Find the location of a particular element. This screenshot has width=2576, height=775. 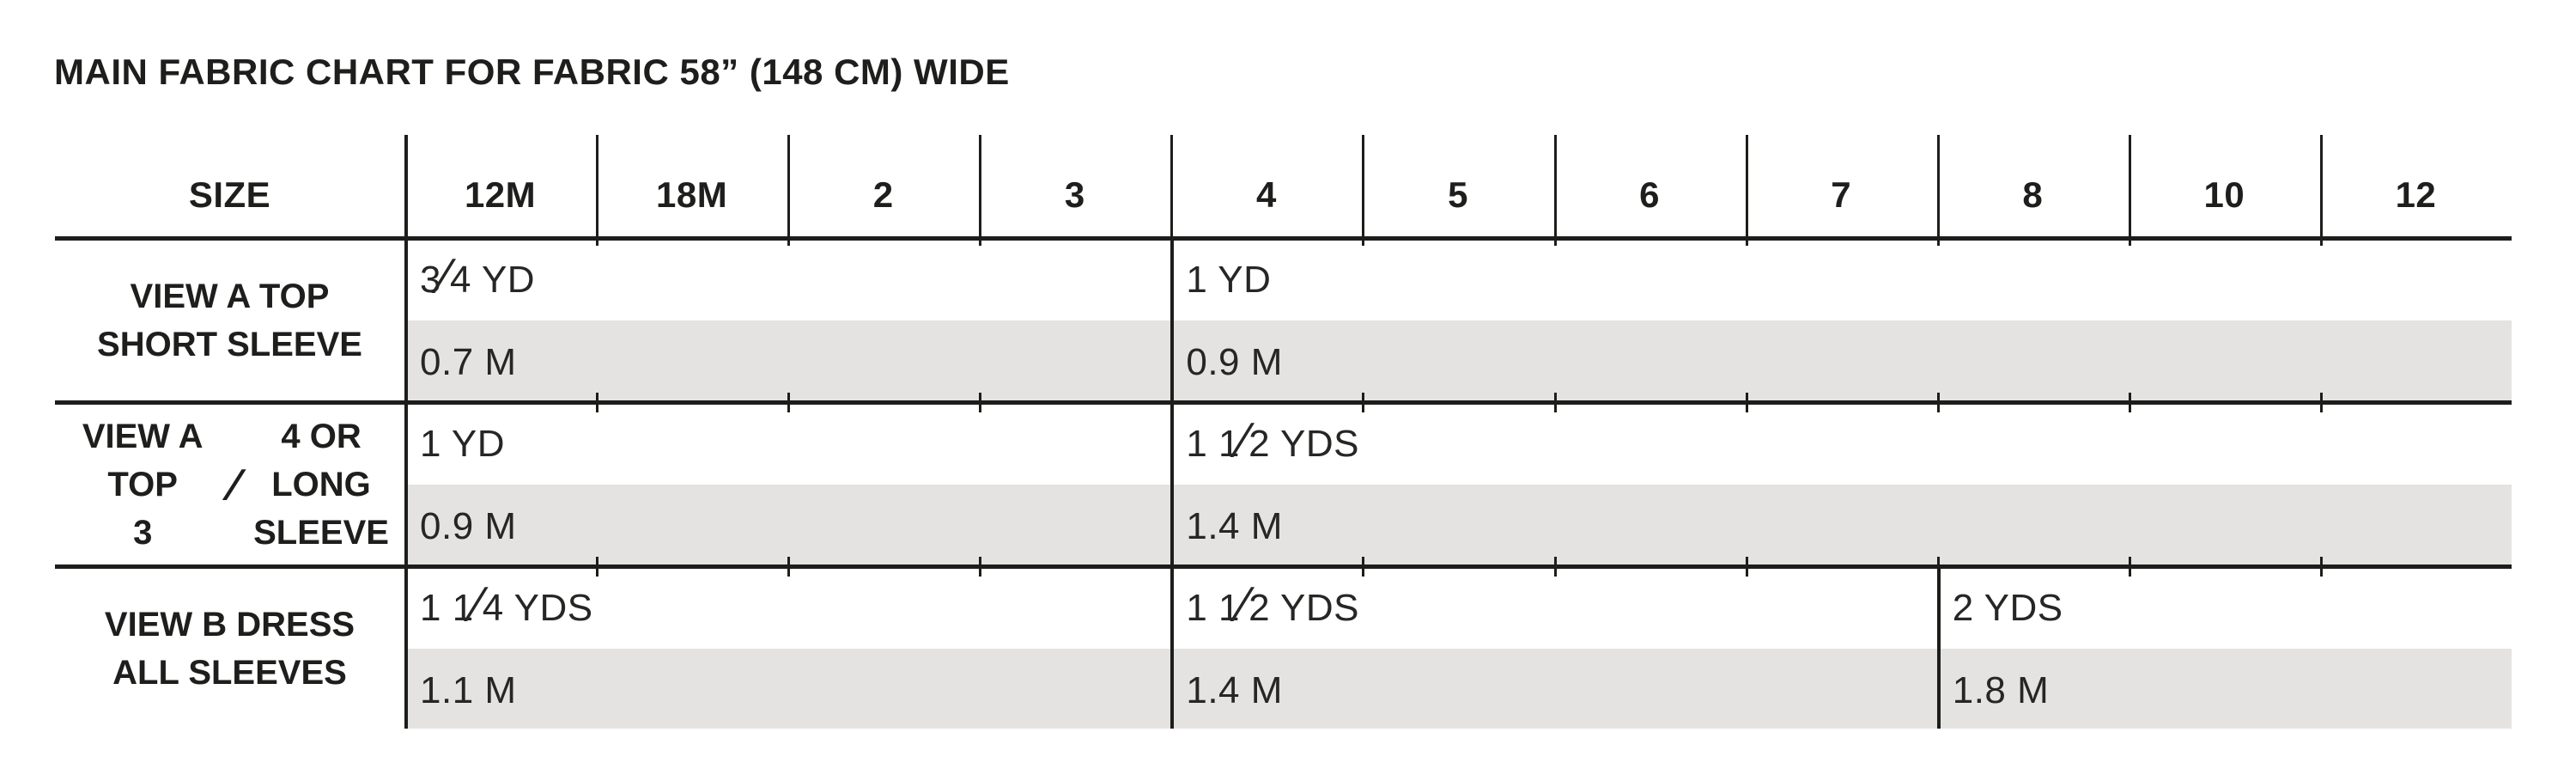

size-header-5: 5 is located at coordinates (1458, 194).